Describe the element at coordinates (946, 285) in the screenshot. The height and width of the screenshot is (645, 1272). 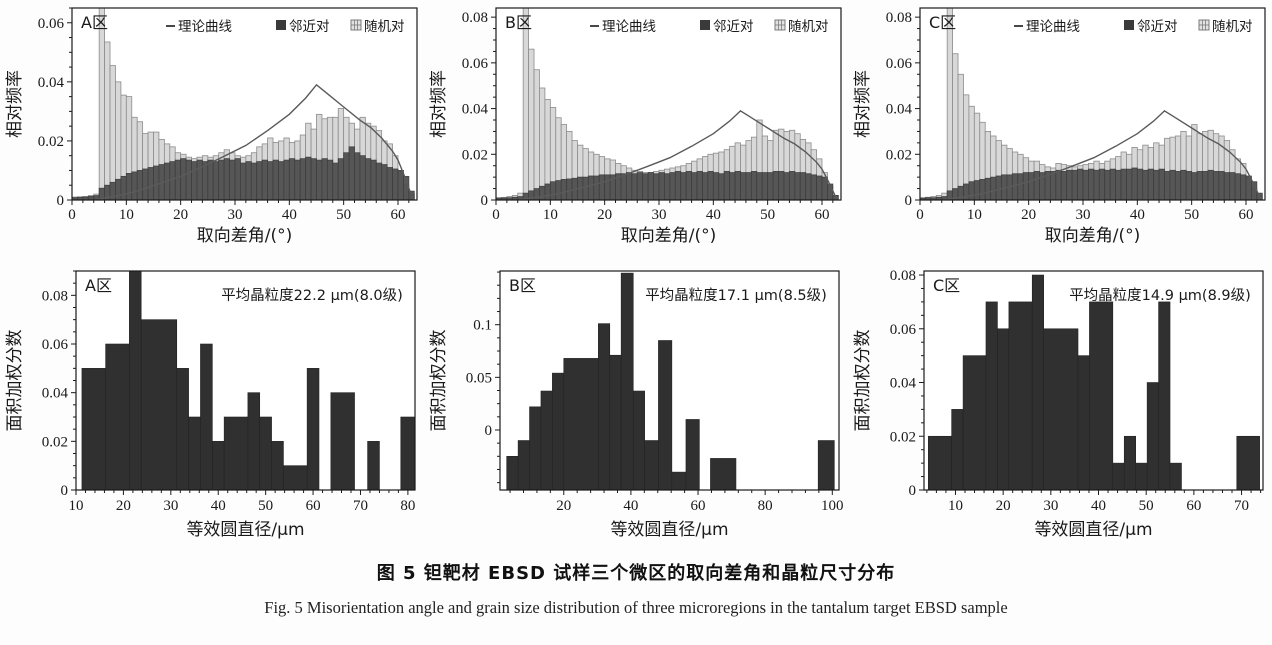
I see `region-label: C区` at that location.